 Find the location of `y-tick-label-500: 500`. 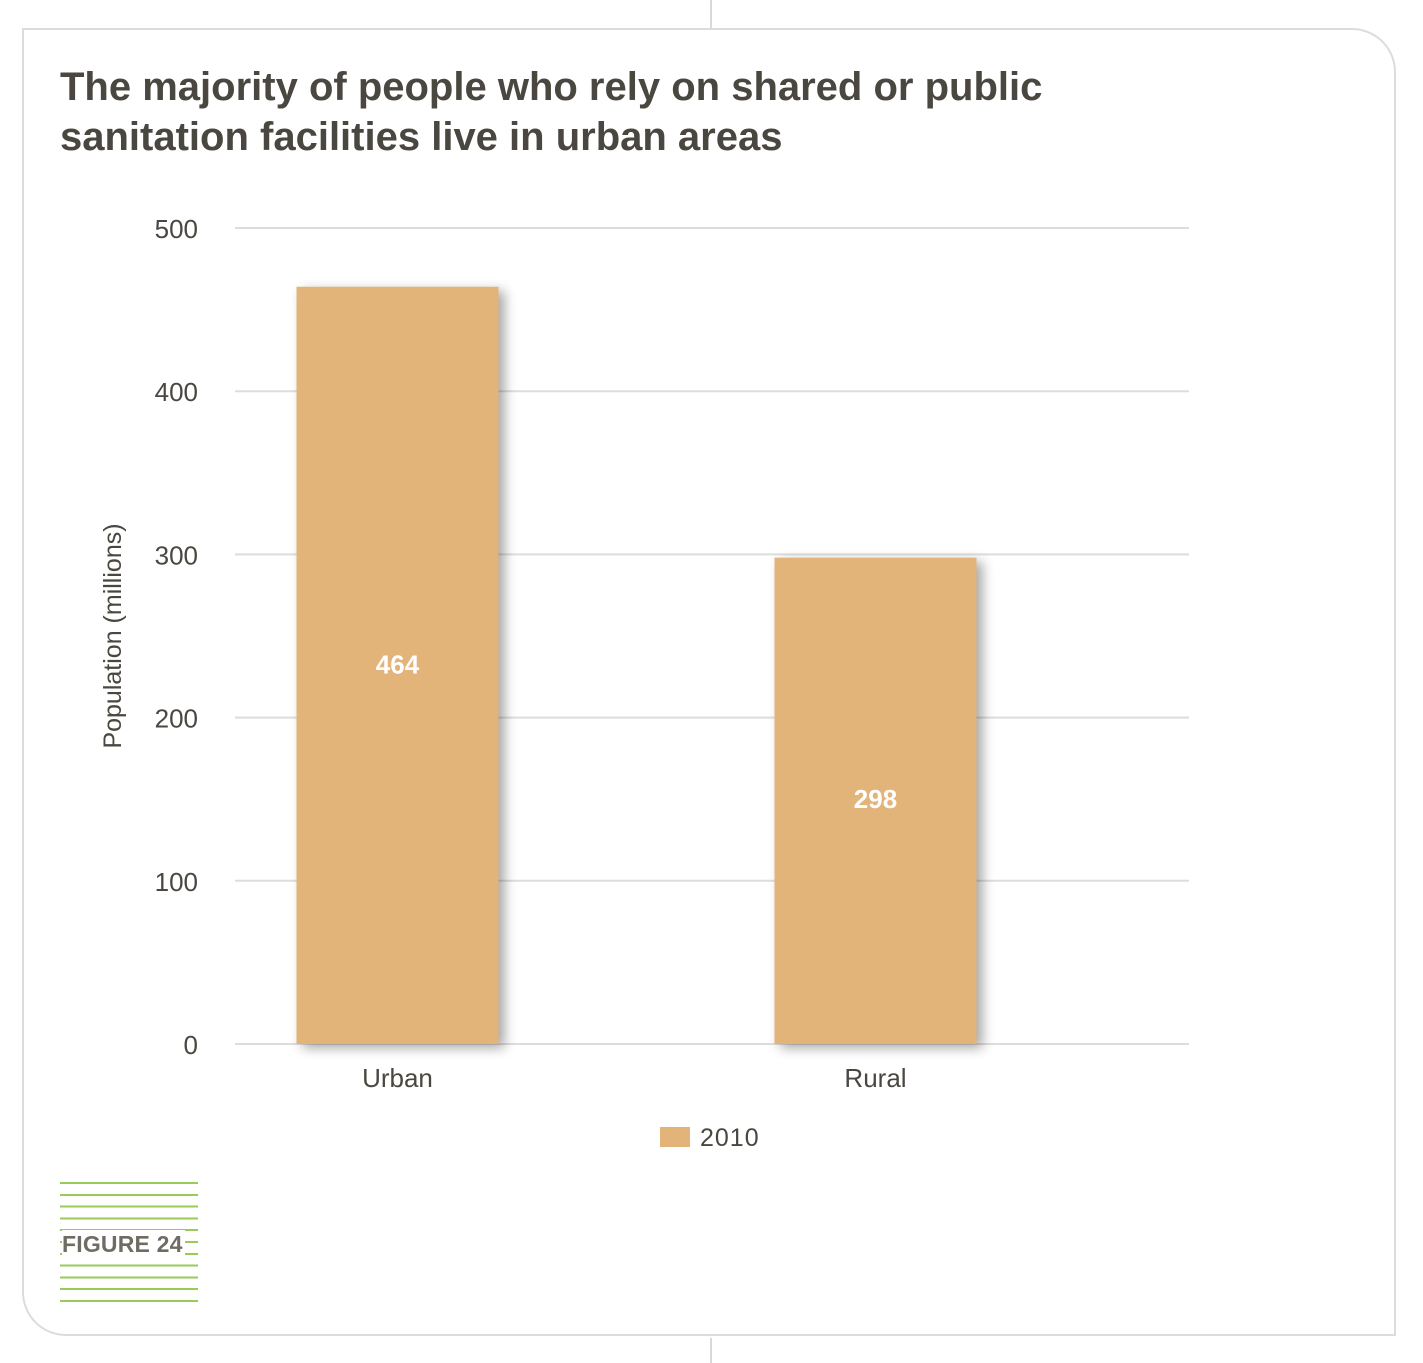

y-tick-label-500: 500 is located at coordinates (176, 229).